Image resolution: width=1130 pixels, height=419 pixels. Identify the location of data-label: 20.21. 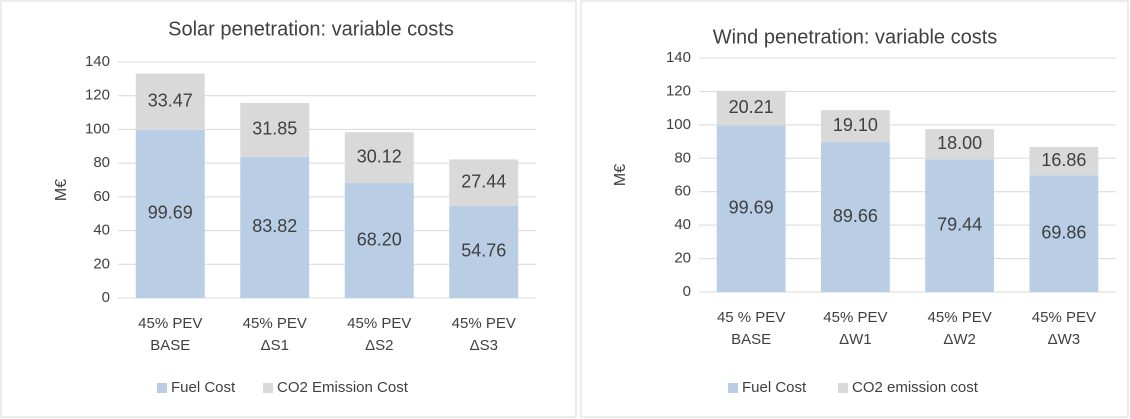
(751, 107).